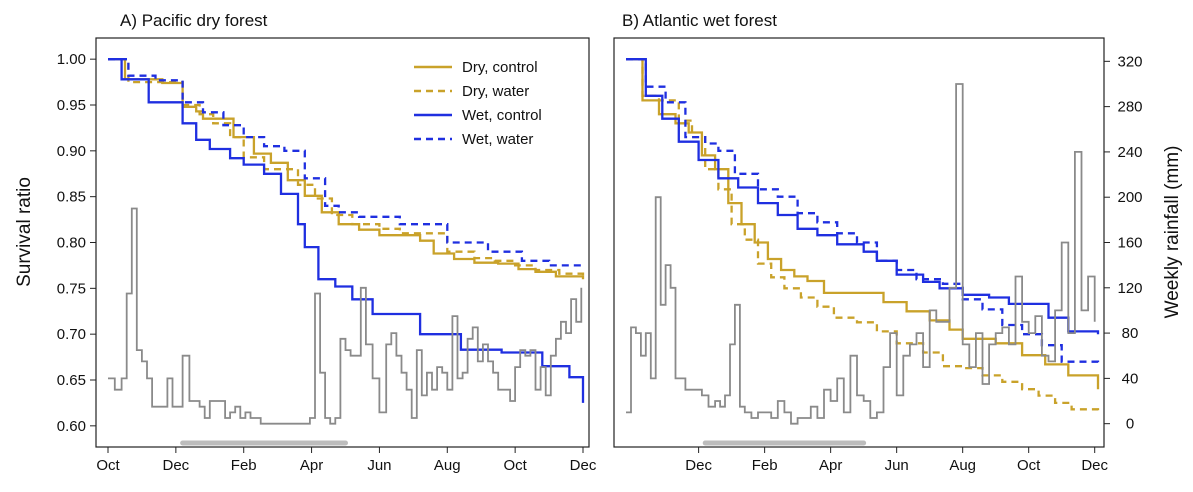 The image size is (1193, 492). Describe the element at coordinates (244, 465) in the screenshot. I see `x-tick-label-a-2: Feb` at that location.